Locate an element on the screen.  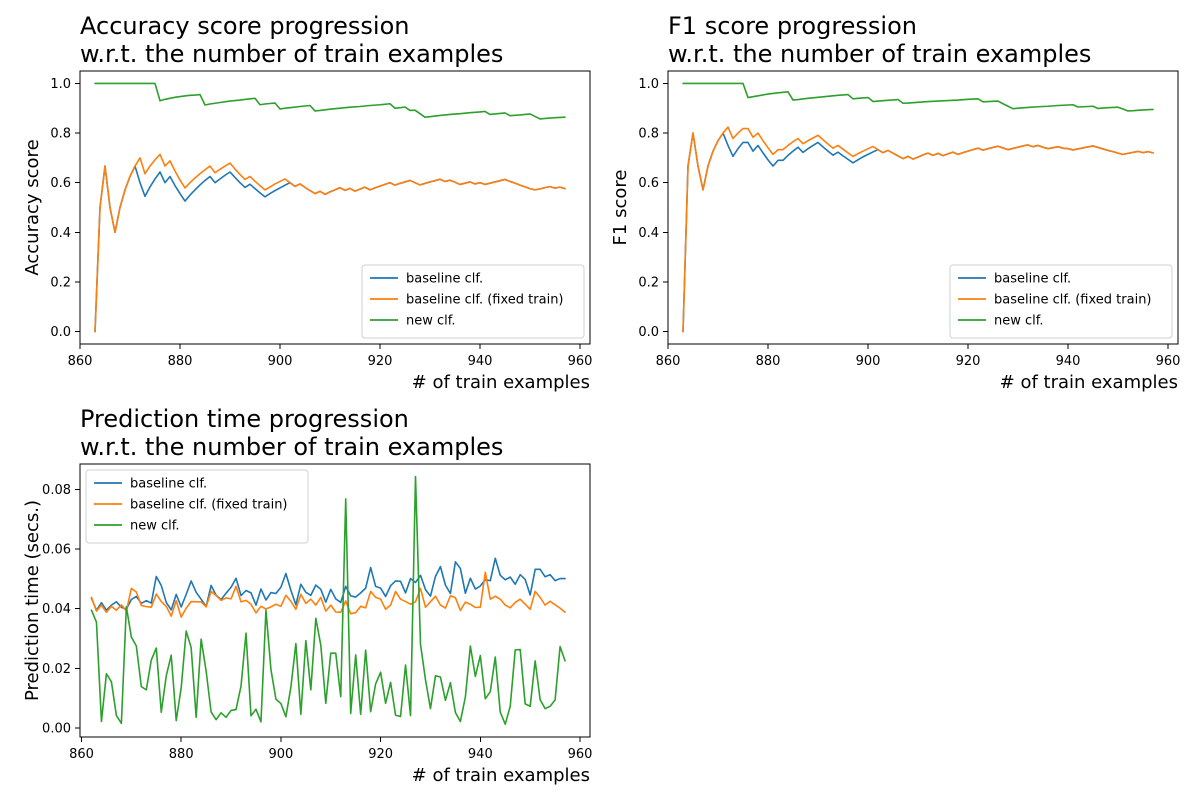
y-axis-label: F1 score is located at coordinates (620, 208).